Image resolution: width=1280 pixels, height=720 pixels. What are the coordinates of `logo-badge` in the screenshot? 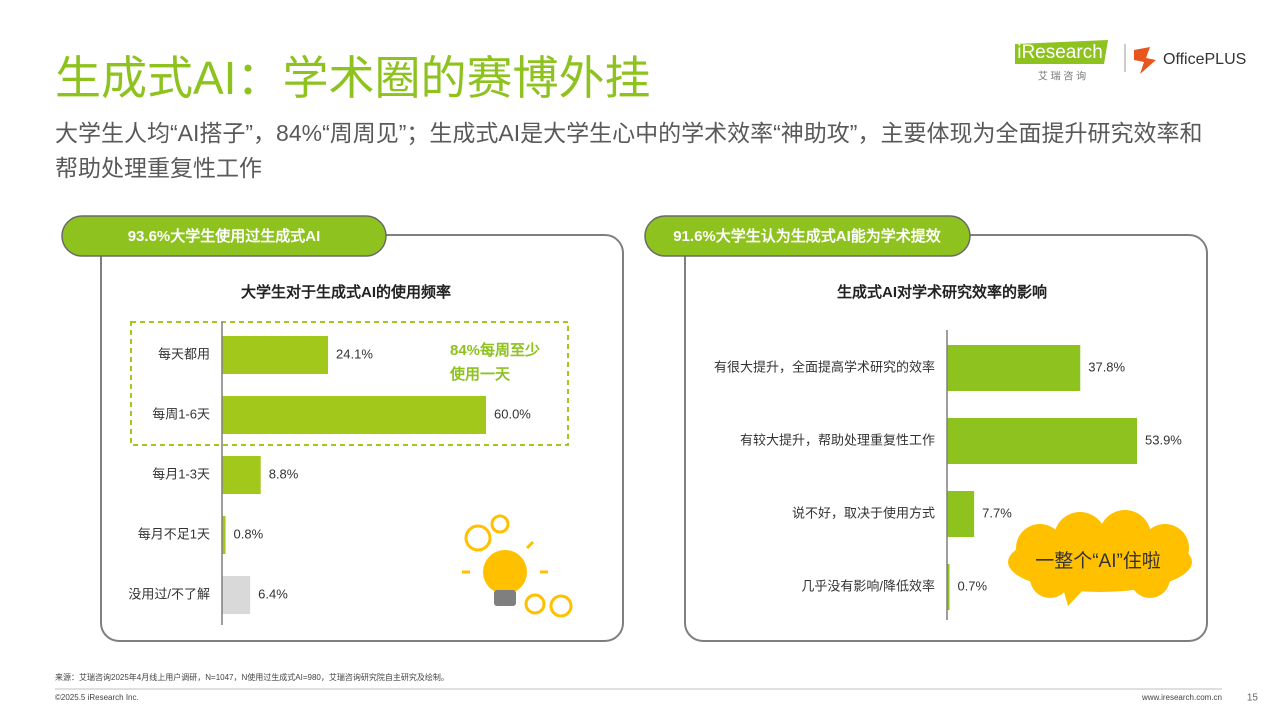 It's located at (1061, 52).